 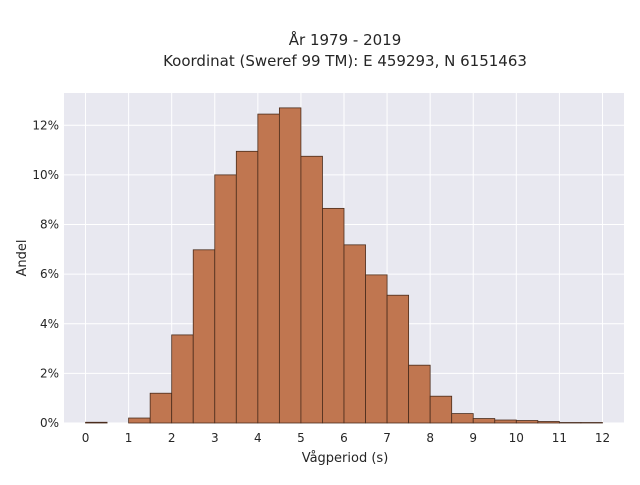 What do you see at coordinates (430, 438) in the screenshot?
I see `x-tick-label: 8` at bounding box center [430, 438].